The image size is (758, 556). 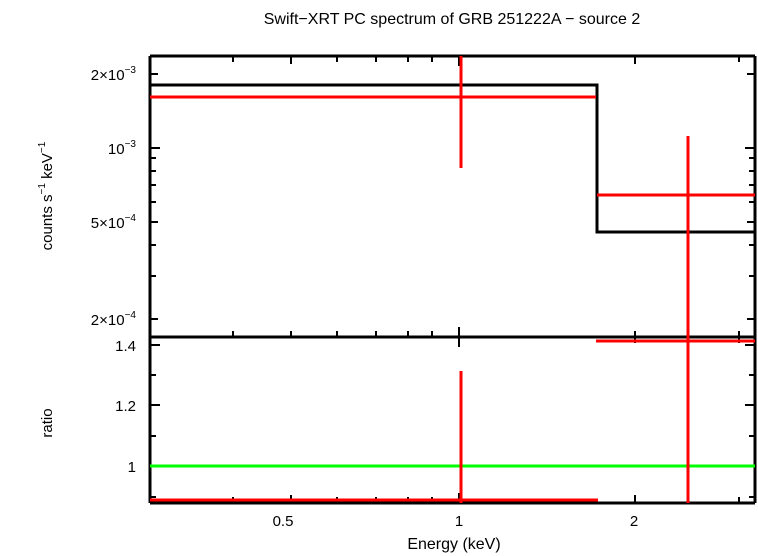 What do you see at coordinates (125, 346) in the screenshot?
I see `svg-text: 1.4` at bounding box center [125, 346].